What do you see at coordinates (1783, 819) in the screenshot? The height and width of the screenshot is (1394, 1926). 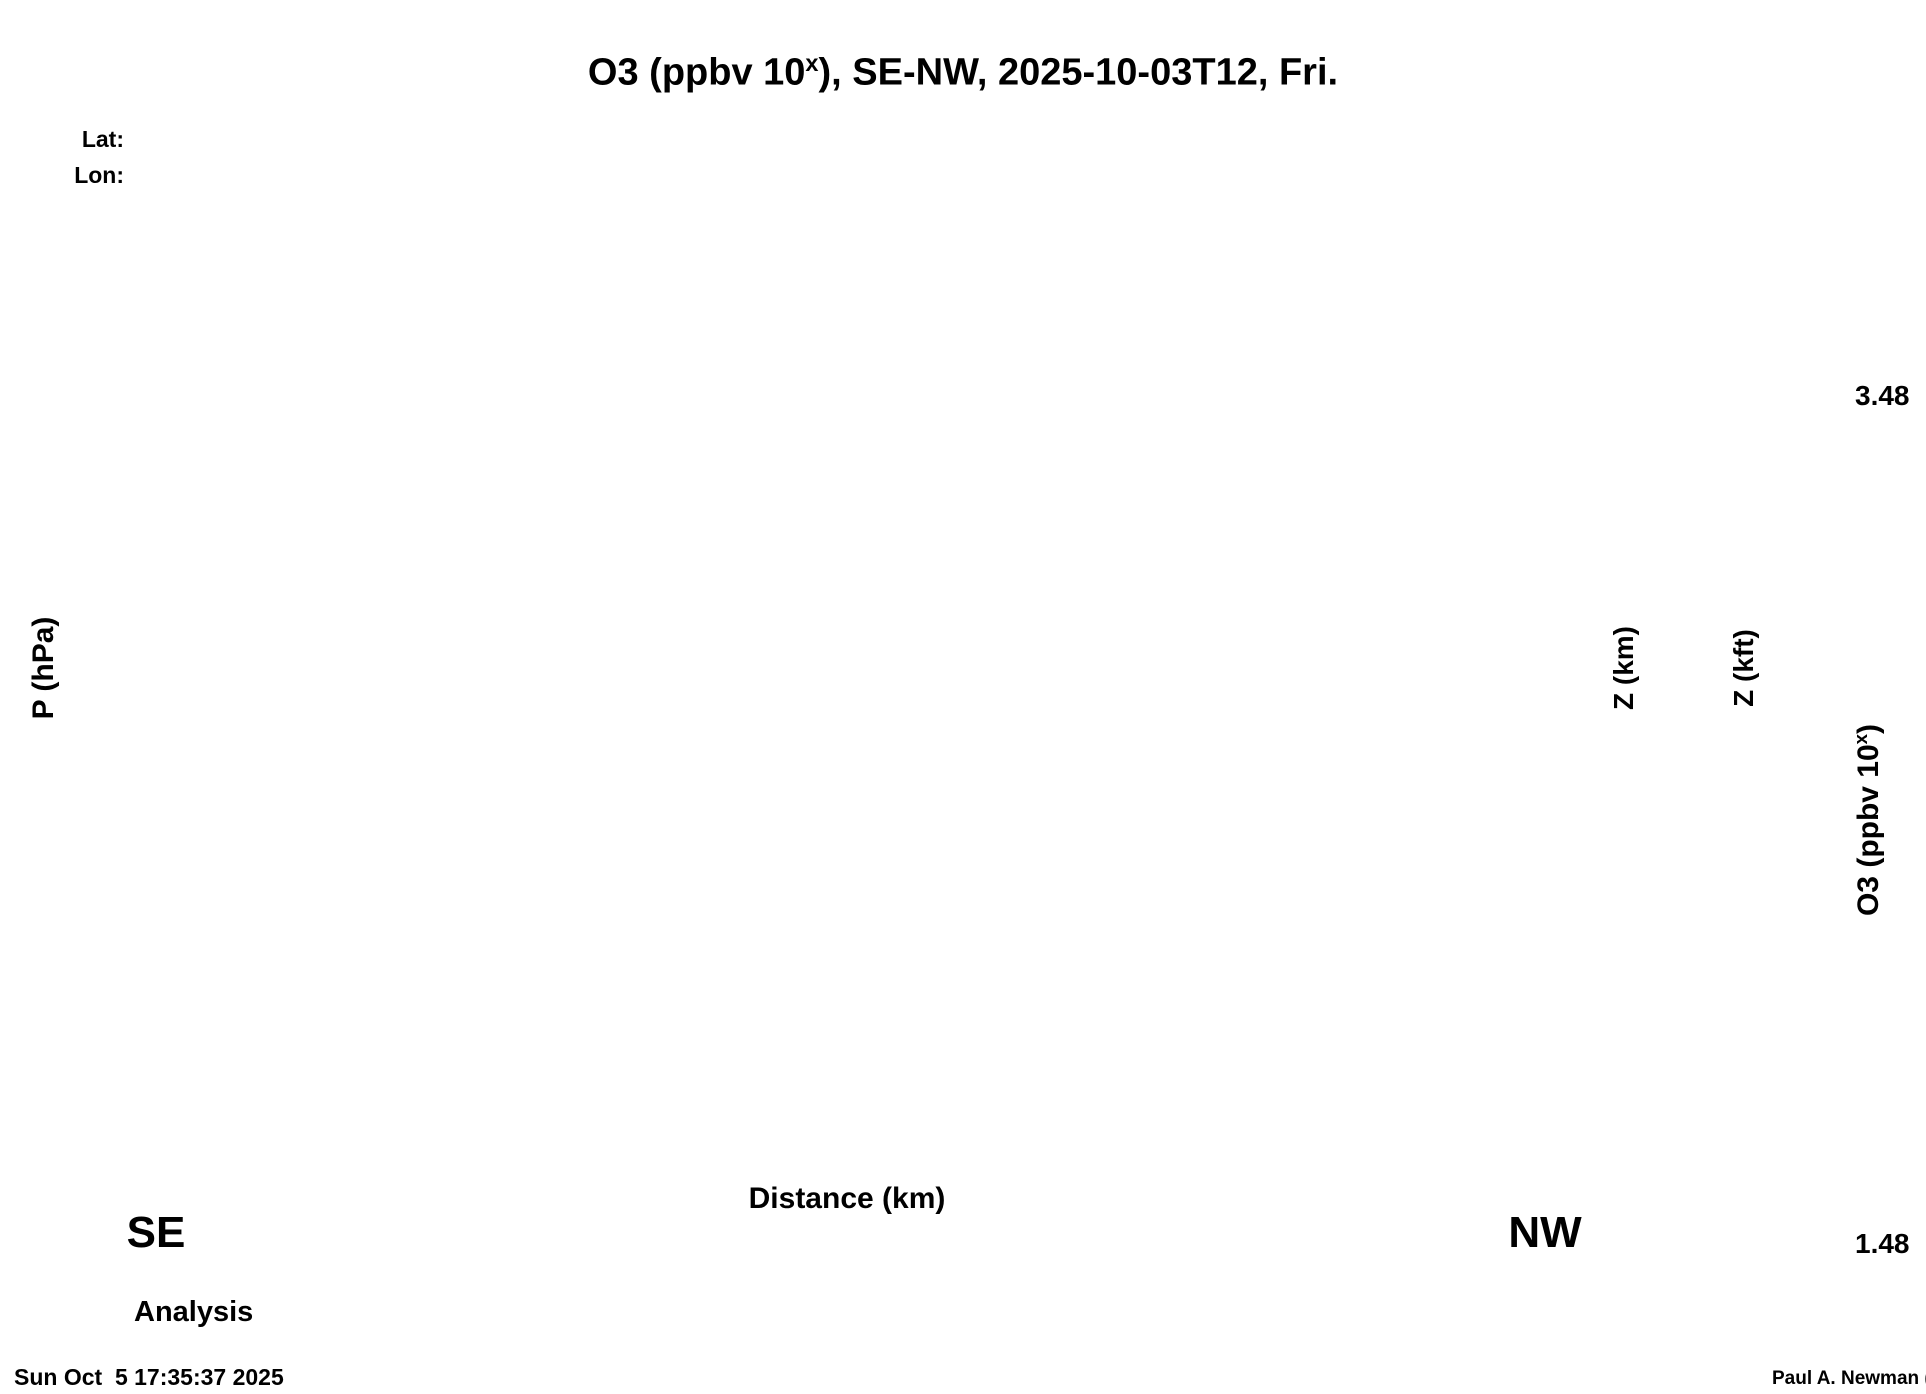 I see `colorbar` at bounding box center [1783, 819].